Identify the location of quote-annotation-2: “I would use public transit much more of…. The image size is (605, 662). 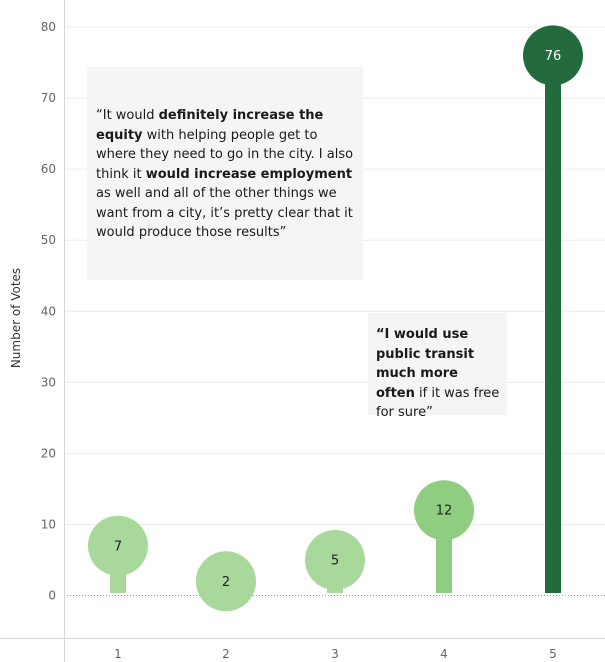
(437, 366).